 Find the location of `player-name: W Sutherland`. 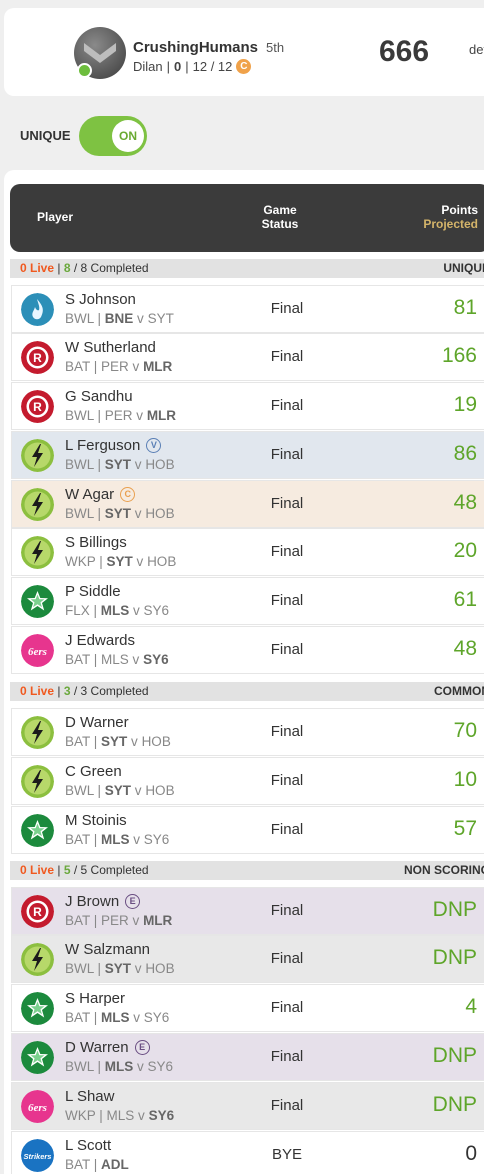

player-name: W Sutherland is located at coordinates (110, 347).